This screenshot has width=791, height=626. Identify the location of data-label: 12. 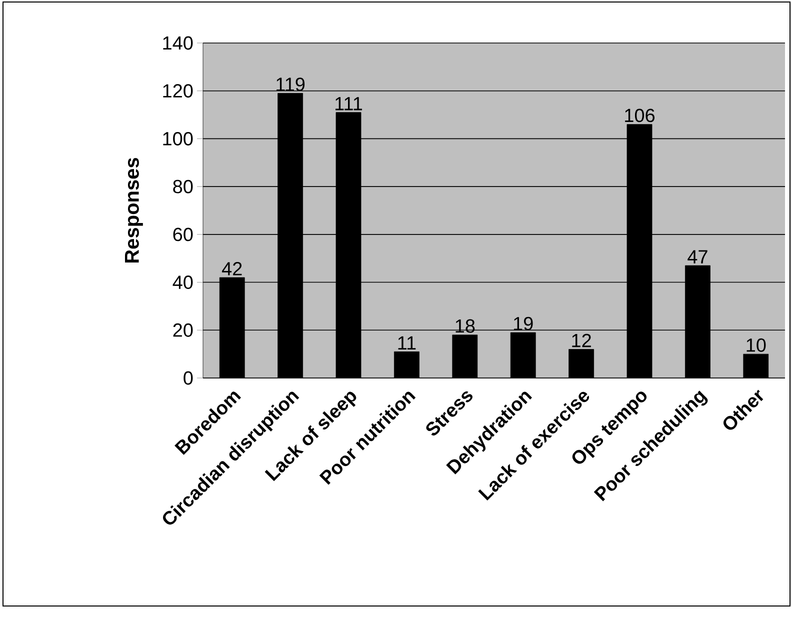
(581, 341).